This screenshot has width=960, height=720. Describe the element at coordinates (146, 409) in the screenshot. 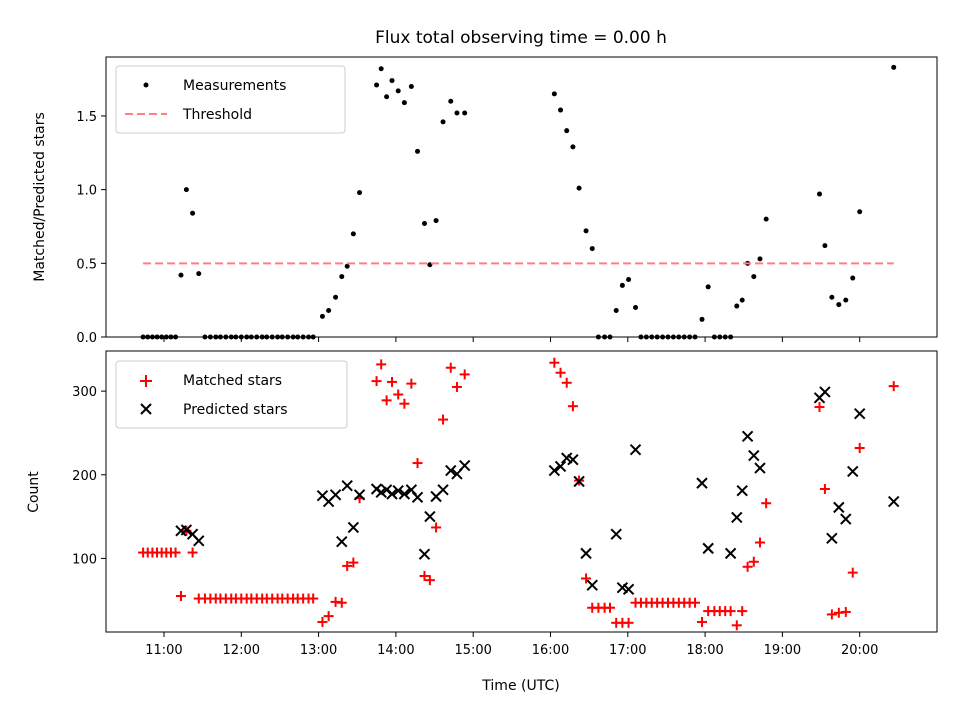

I see `legend-predicted-marker` at that location.